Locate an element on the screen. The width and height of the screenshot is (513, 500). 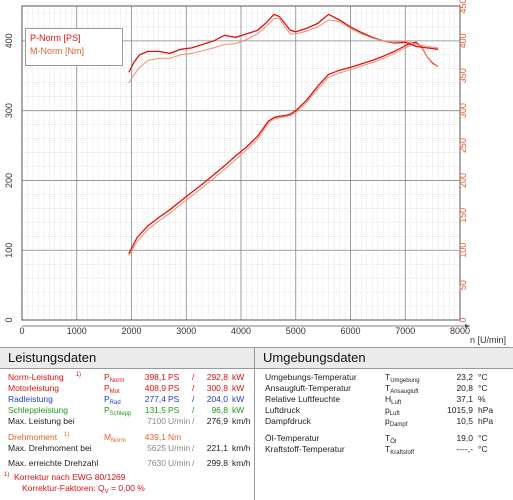
max-drehmoment-label: Max. Drehmoment bei is located at coordinates (50, 448).